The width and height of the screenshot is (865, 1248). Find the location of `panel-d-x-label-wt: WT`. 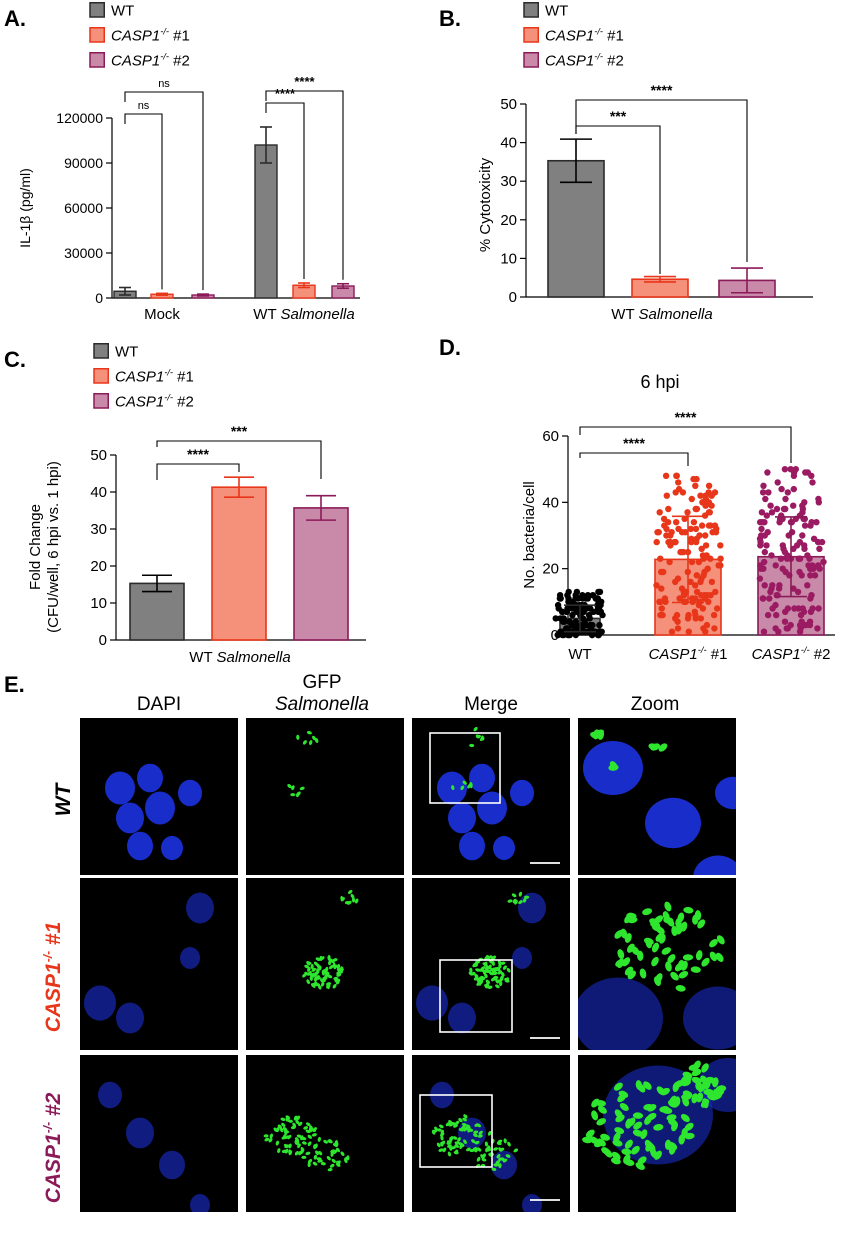

panel-d-x-label-wt: WT is located at coordinates (579, 654).